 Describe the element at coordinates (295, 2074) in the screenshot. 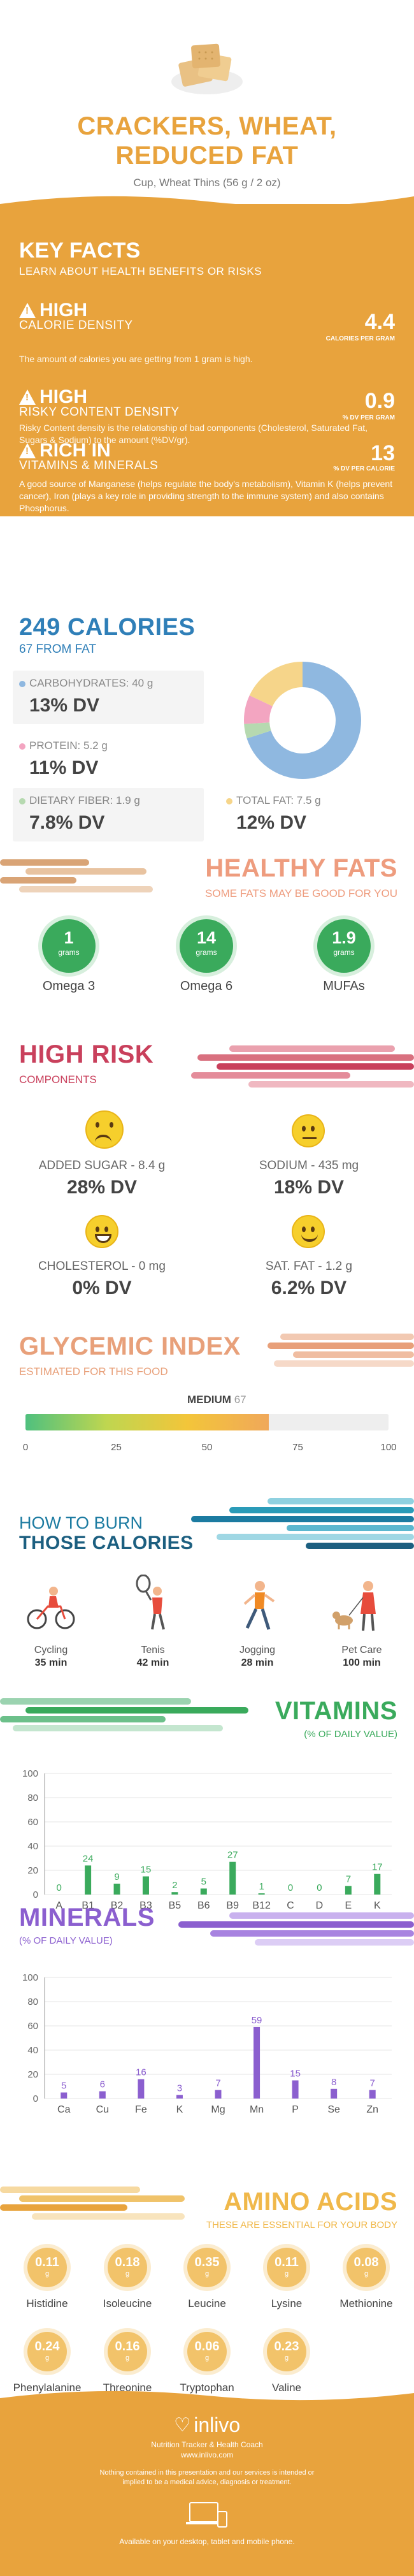

I see `minerals-value-label: 15` at that location.